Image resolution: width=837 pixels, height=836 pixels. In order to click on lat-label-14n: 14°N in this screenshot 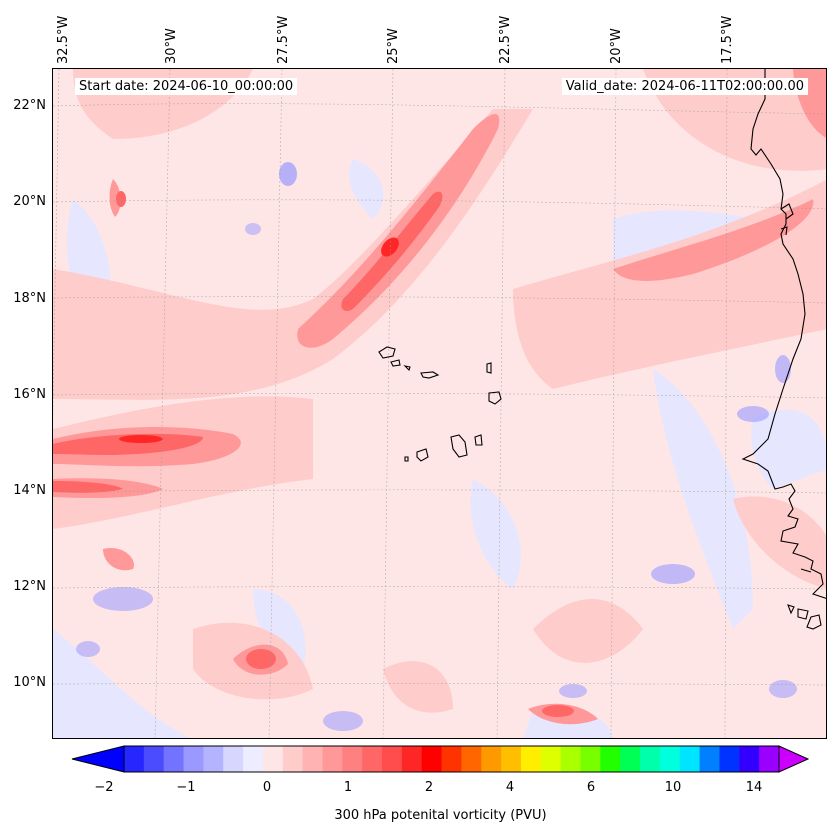, I will do `click(29, 490)`.